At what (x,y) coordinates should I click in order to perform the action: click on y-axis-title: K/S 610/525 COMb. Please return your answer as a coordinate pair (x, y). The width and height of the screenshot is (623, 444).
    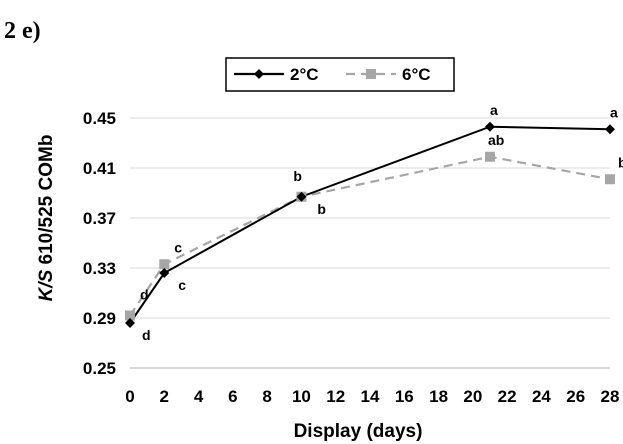
    Looking at the image, I should click on (46, 218).